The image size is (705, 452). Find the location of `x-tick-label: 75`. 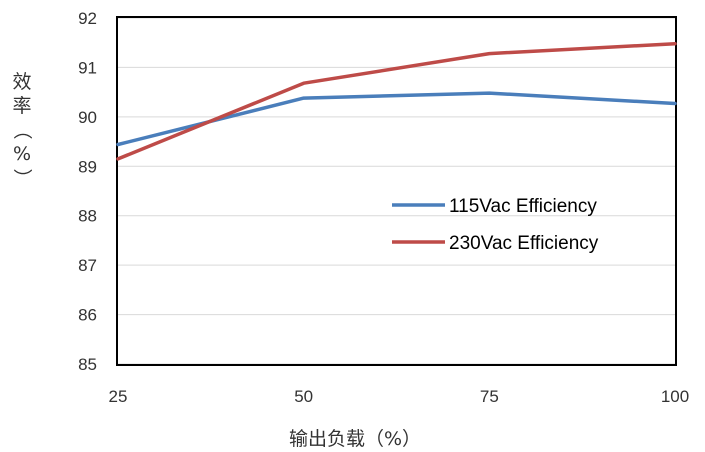

x-tick-label: 75 is located at coordinates (489, 396).